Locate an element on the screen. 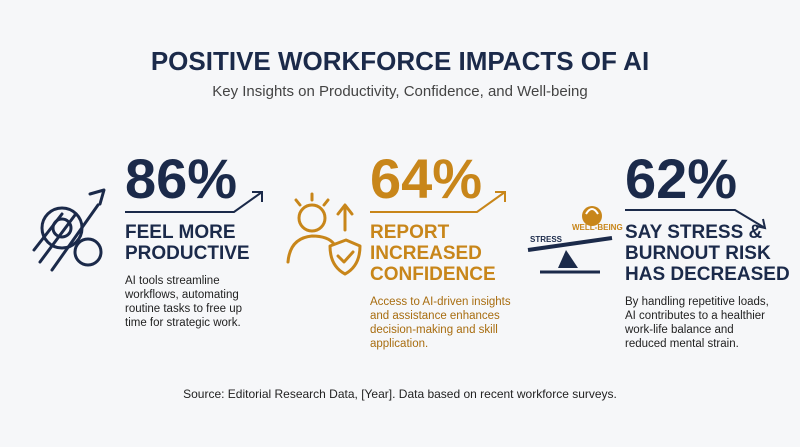 This screenshot has height=447, width=800. stat-value: 62% is located at coordinates (681, 178).